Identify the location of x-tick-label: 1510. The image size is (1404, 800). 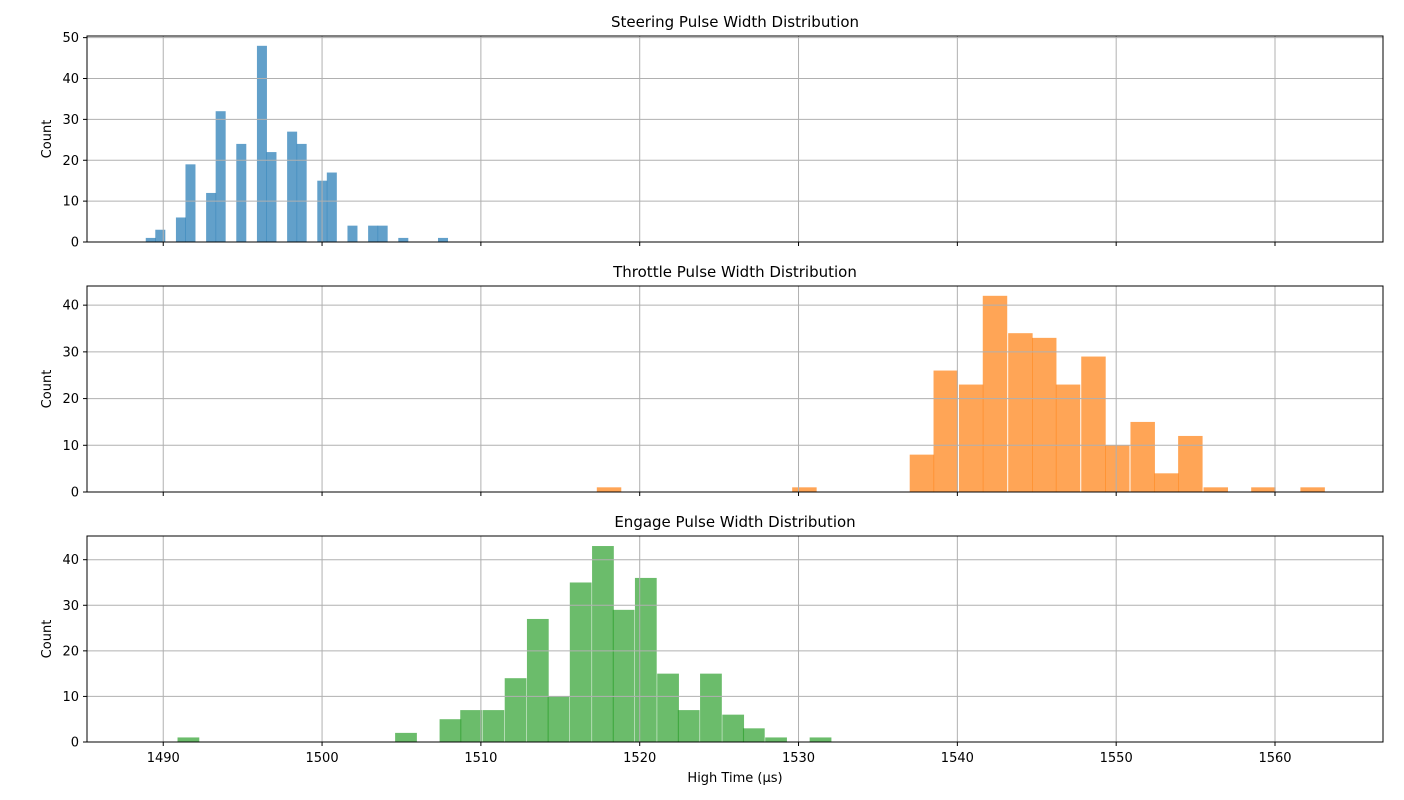
(480, 758).